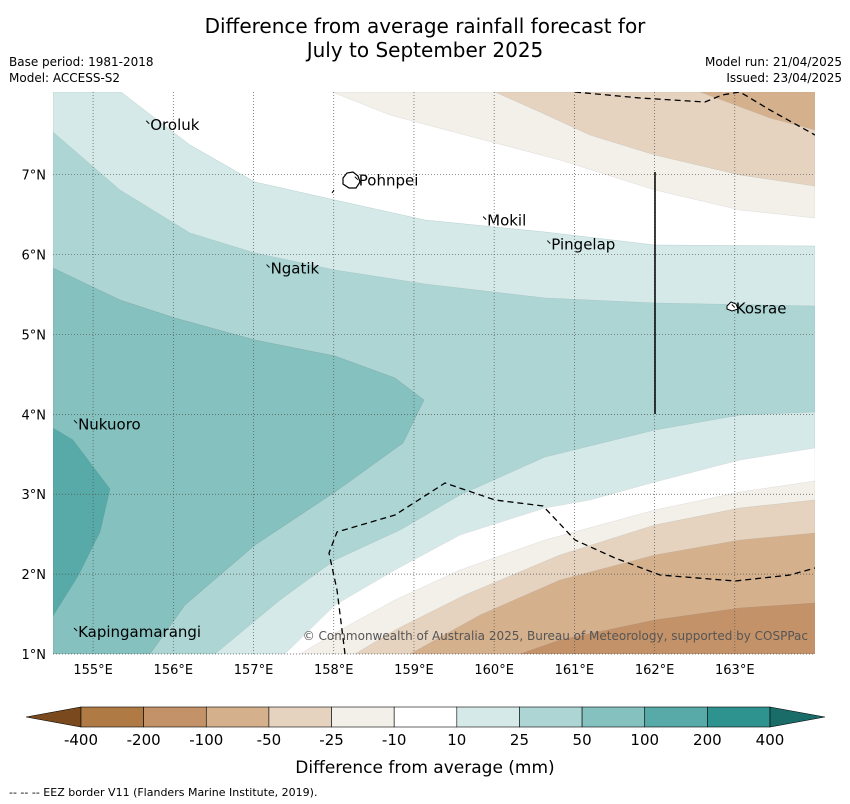 This screenshot has width=850, height=804. I want to click on title-line-2: July to September 2025, so click(425, 50).